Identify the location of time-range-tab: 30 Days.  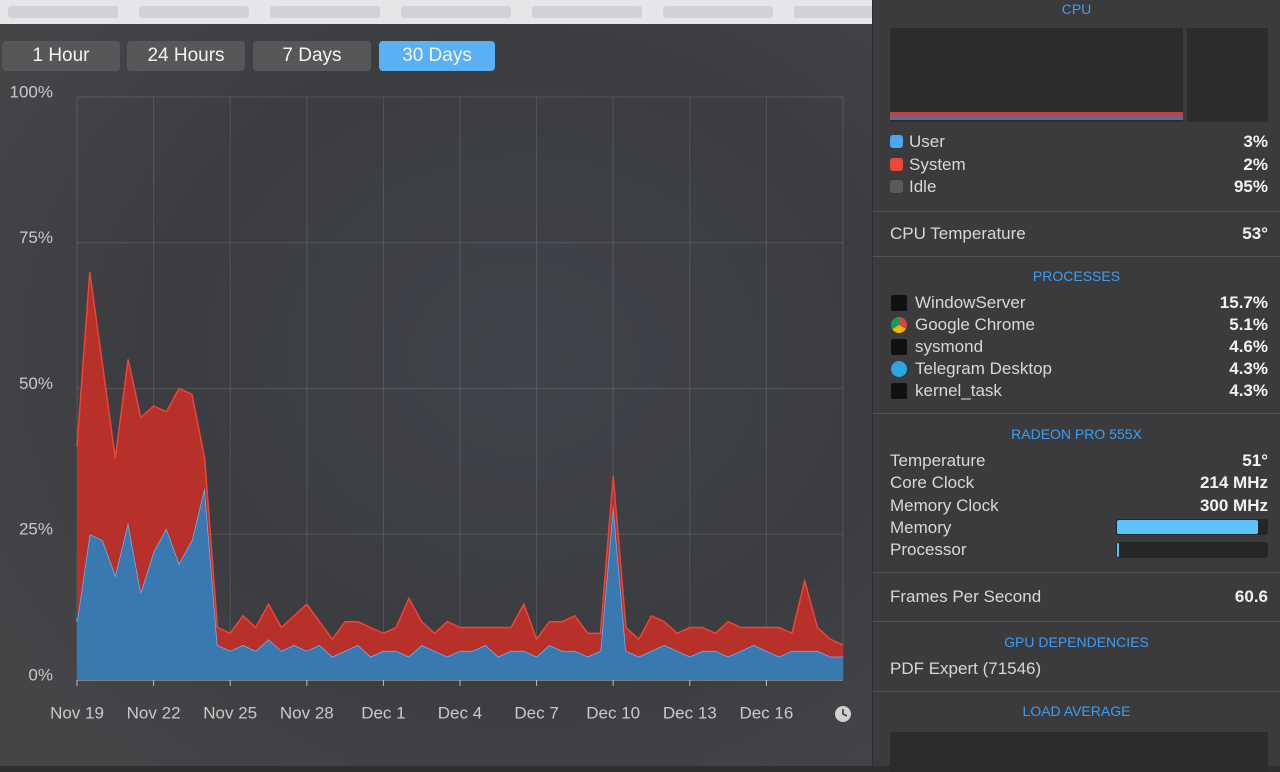
(437, 56).